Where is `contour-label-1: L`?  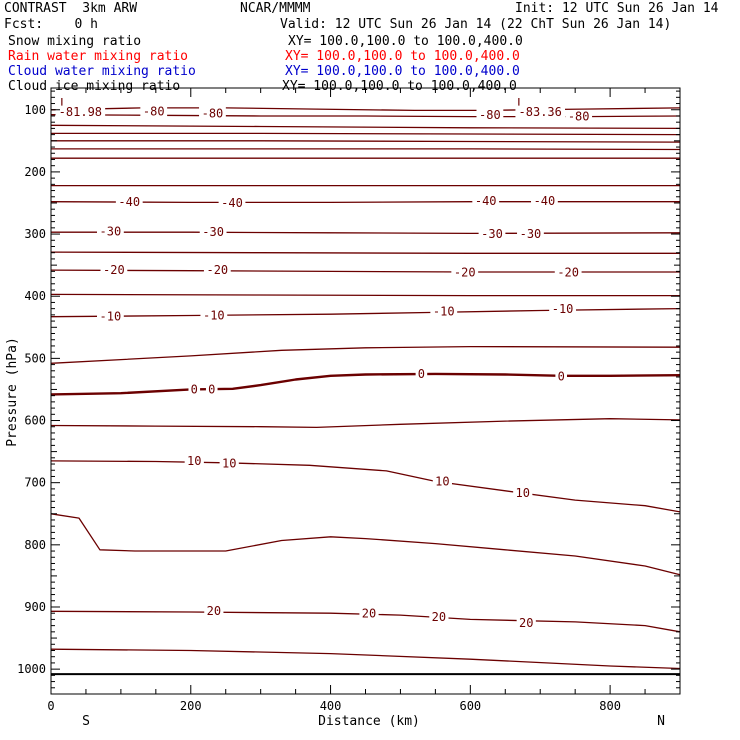 contour-label-1: L is located at coordinates (63, 103).